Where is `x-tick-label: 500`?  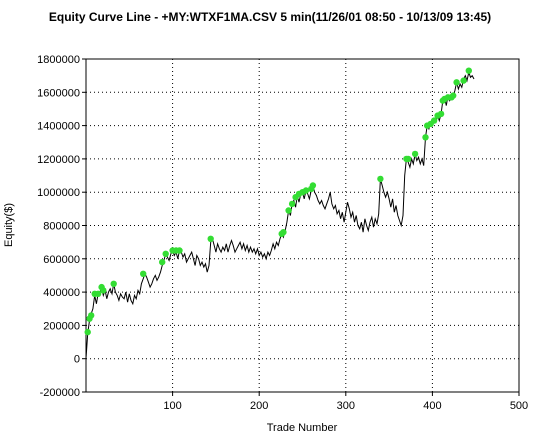 x-tick-label: 500 is located at coordinates (519, 406).